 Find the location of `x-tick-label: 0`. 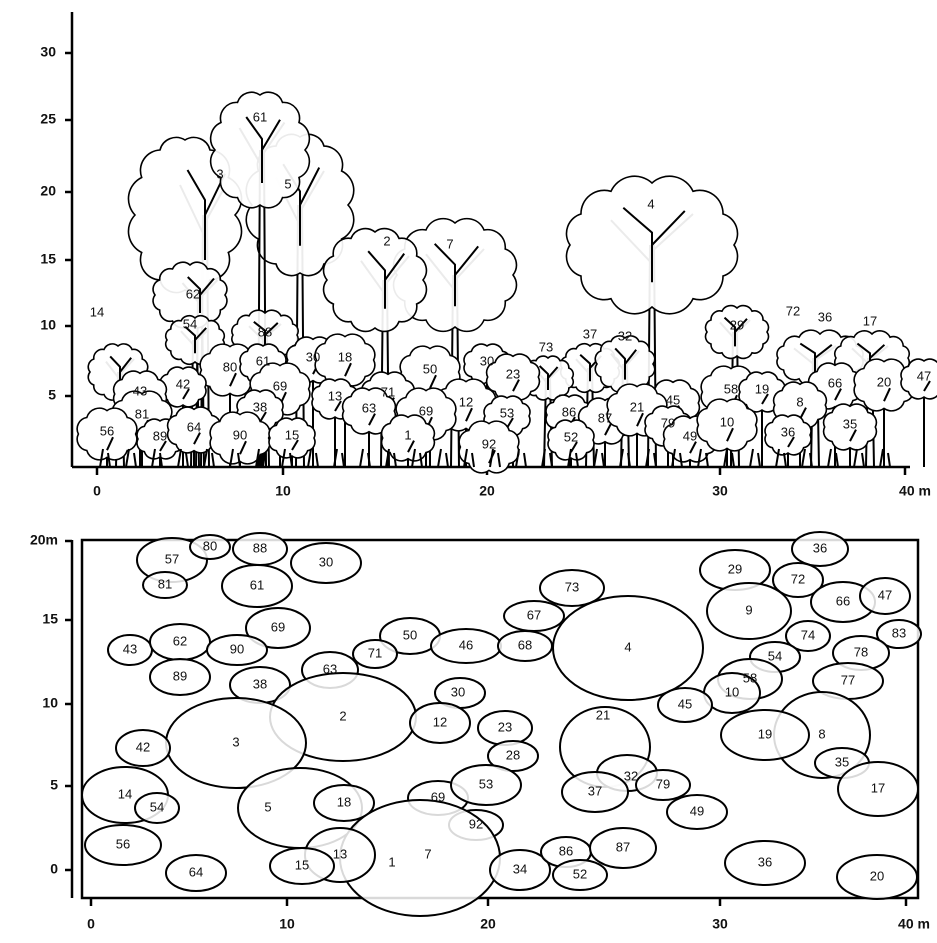

x-tick-label: 0 is located at coordinates (97, 491).